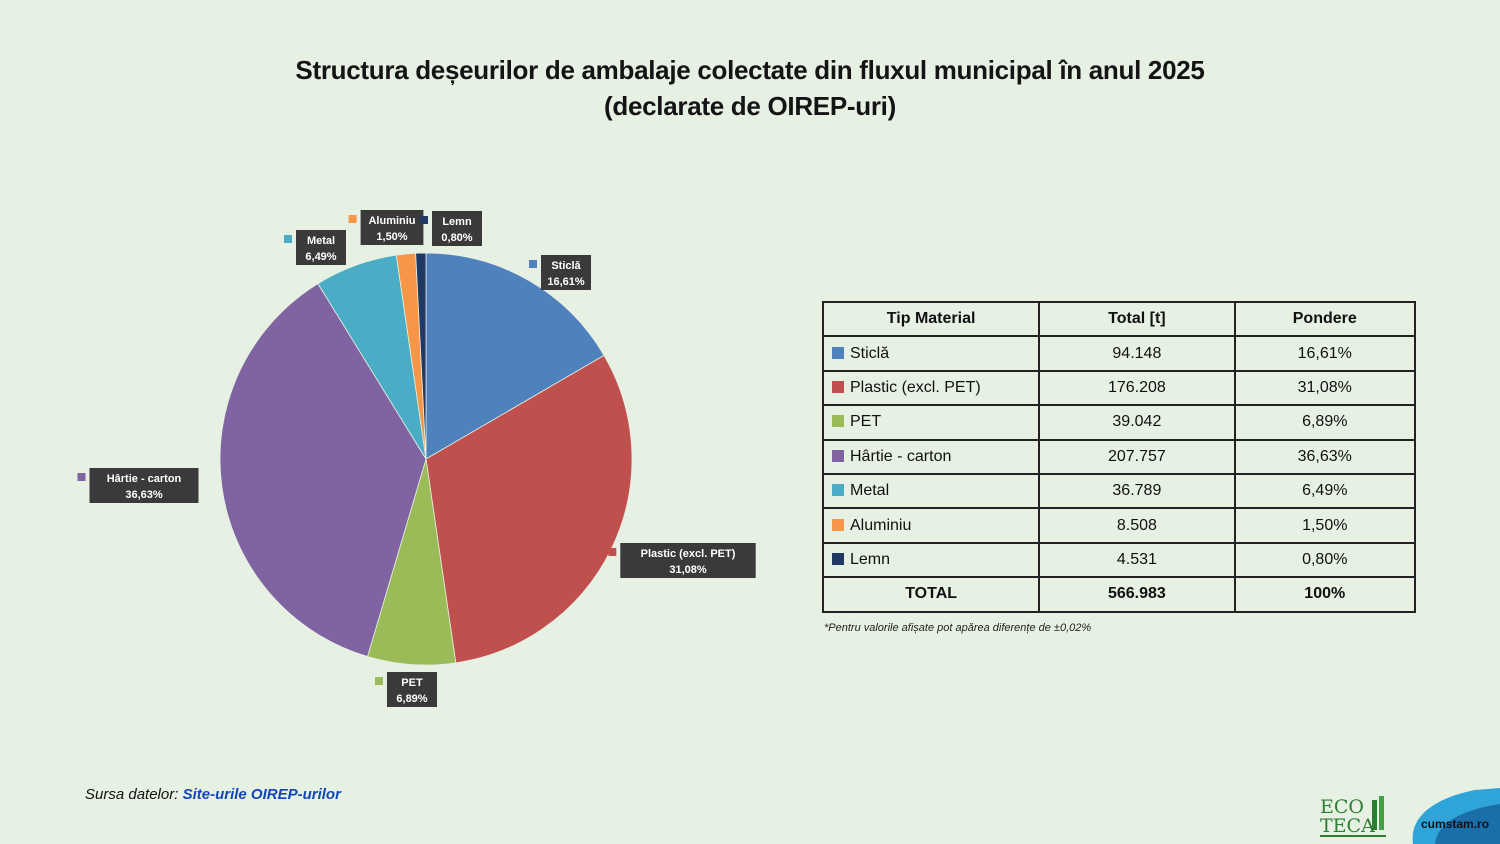  I want to click on shelf-line, so click(1353, 836).